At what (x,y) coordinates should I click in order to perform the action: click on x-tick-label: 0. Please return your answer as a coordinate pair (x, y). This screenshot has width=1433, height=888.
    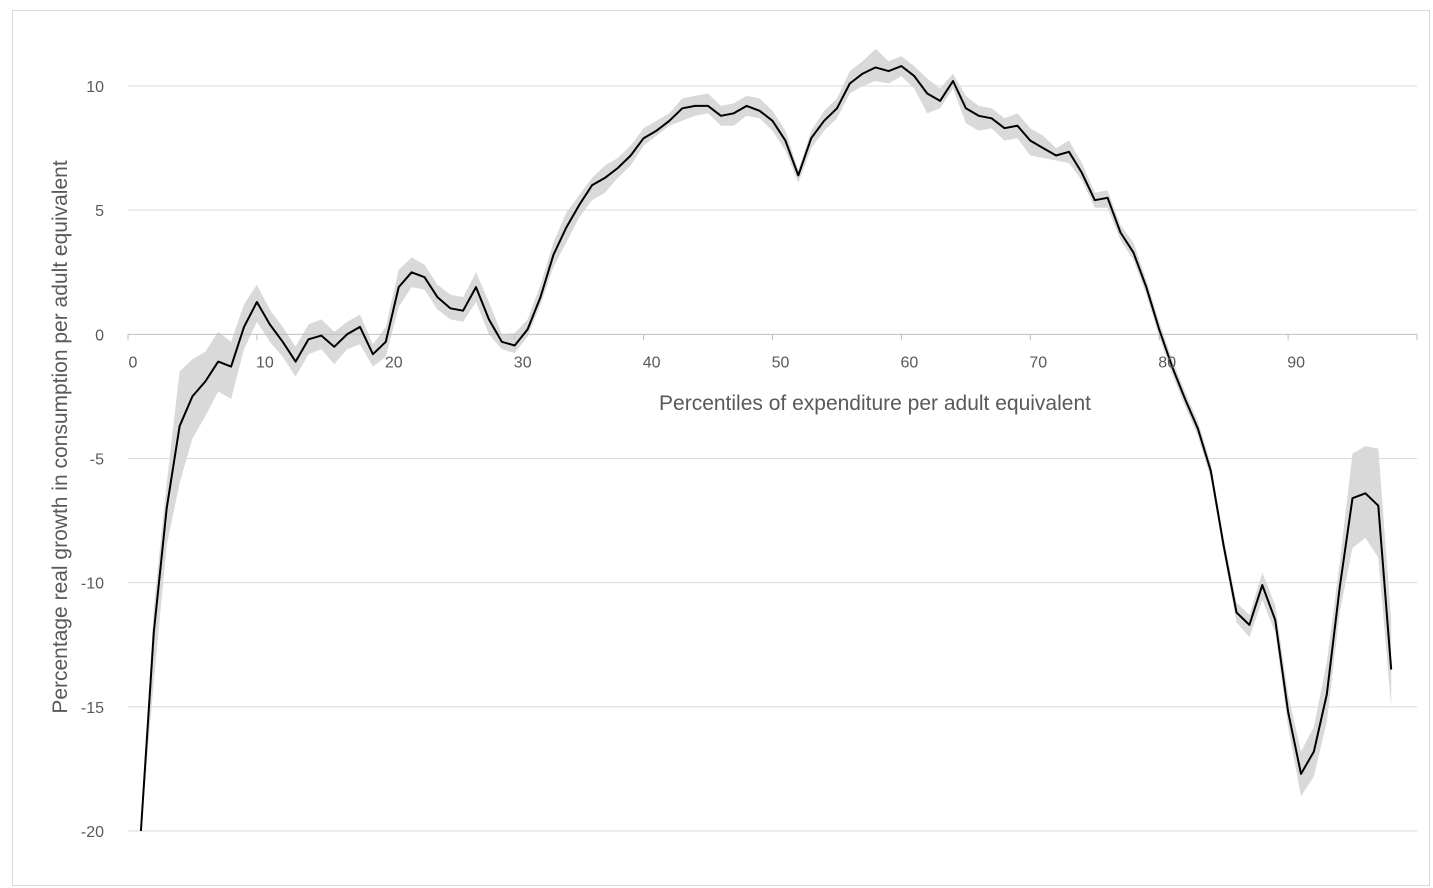
    Looking at the image, I should click on (133, 362).